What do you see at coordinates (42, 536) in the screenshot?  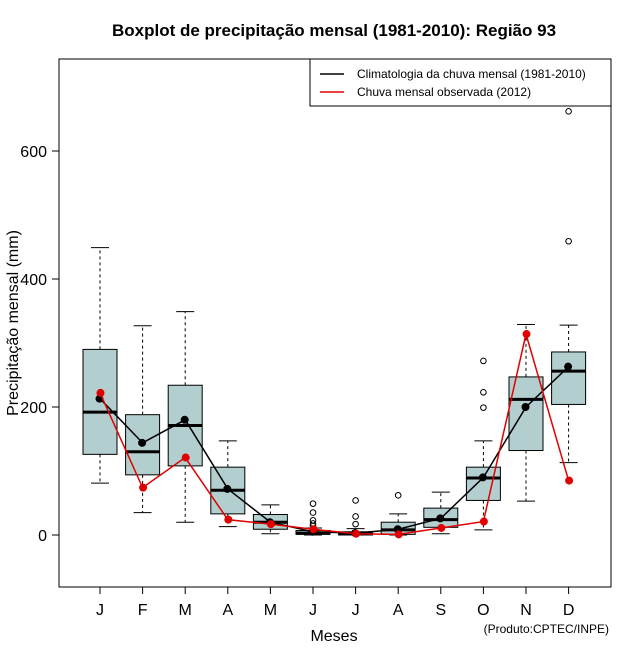 I see `y-tick-label: 0` at bounding box center [42, 536].